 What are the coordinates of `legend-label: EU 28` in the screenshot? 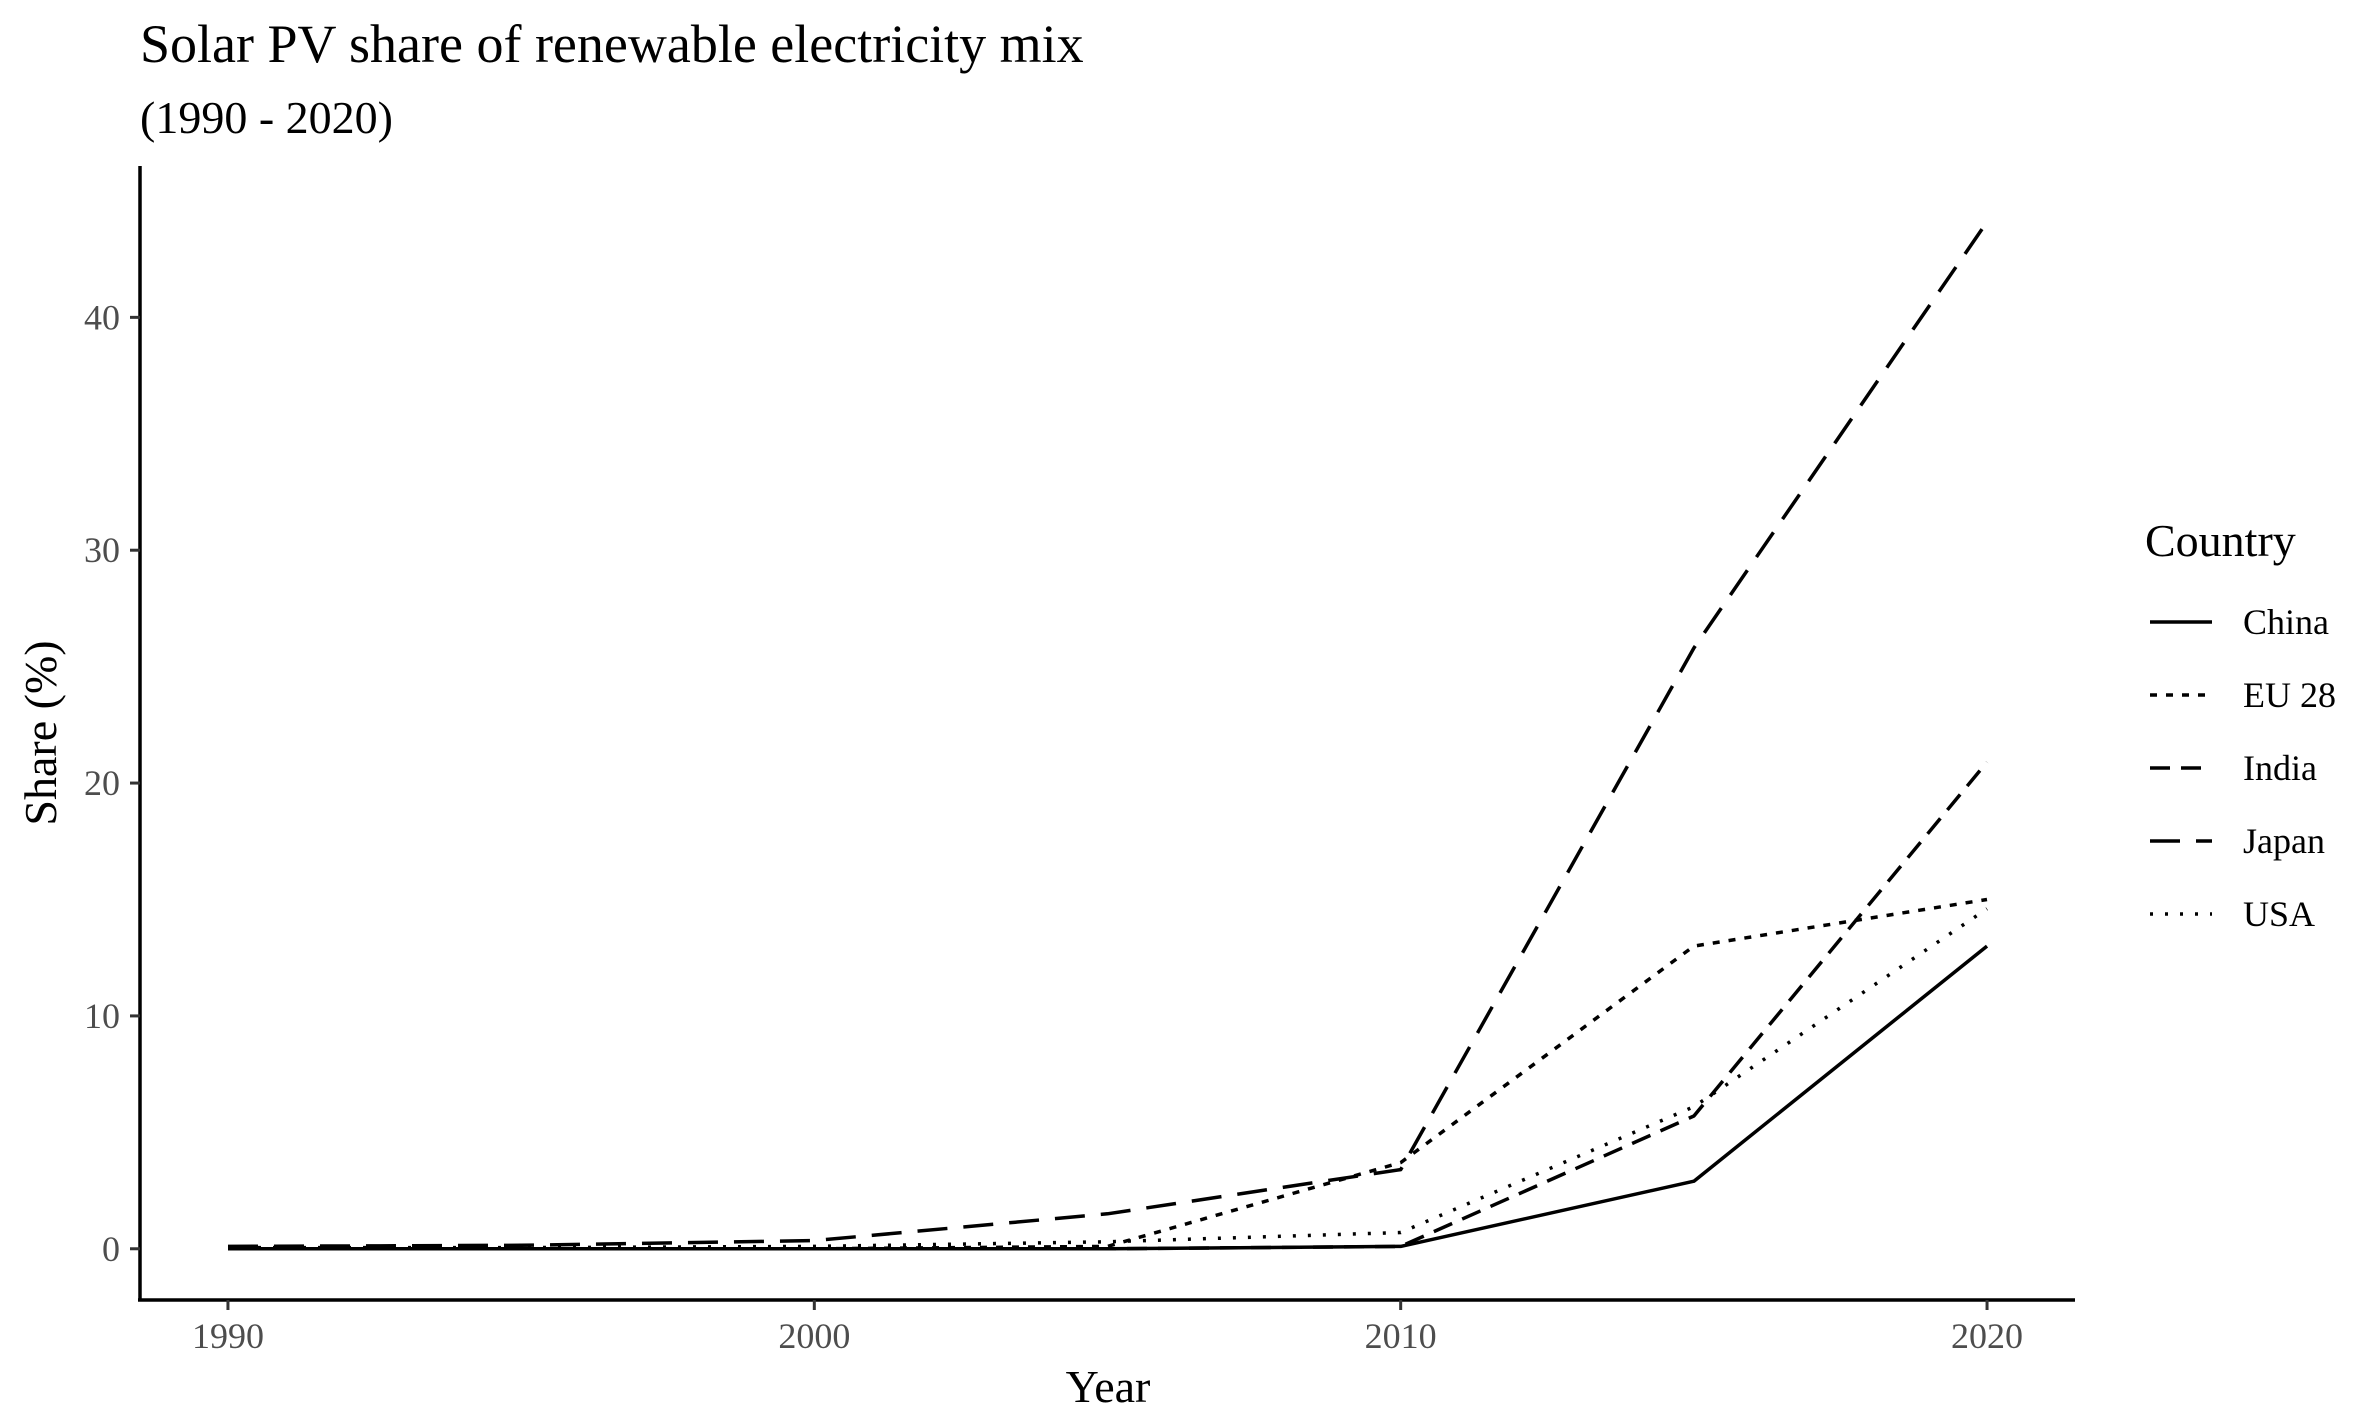 It's located at (2289, 695).